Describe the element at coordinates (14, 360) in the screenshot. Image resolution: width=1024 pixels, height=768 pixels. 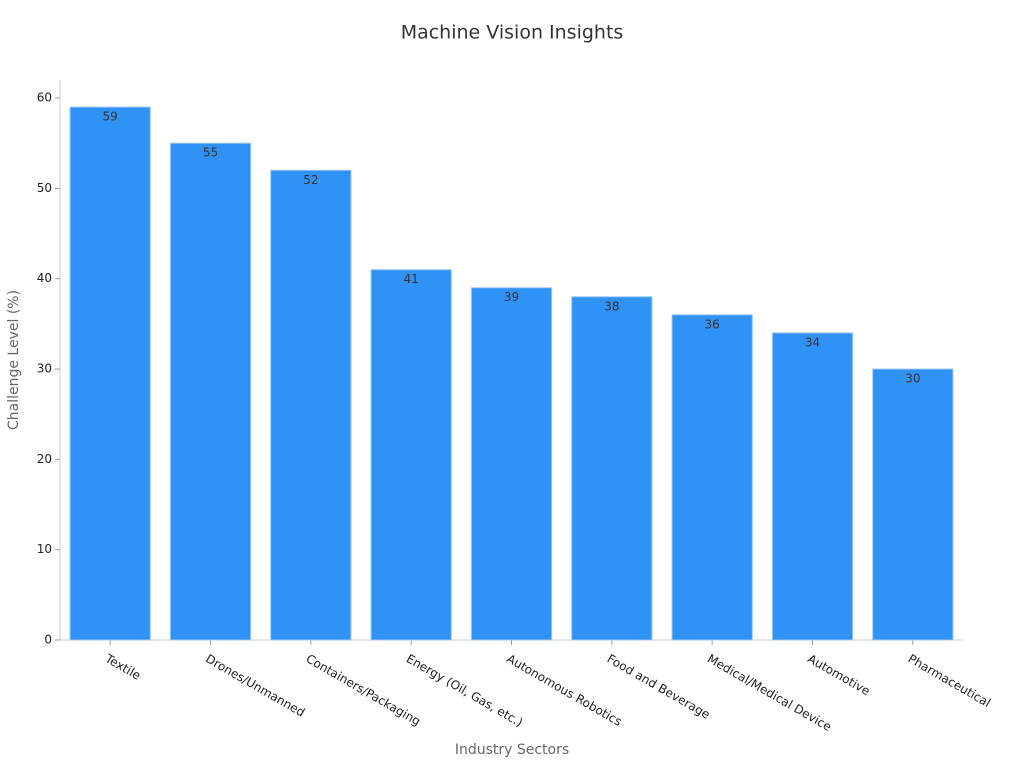
I see `y-axis-label: Challenge Level (%)` at that location.